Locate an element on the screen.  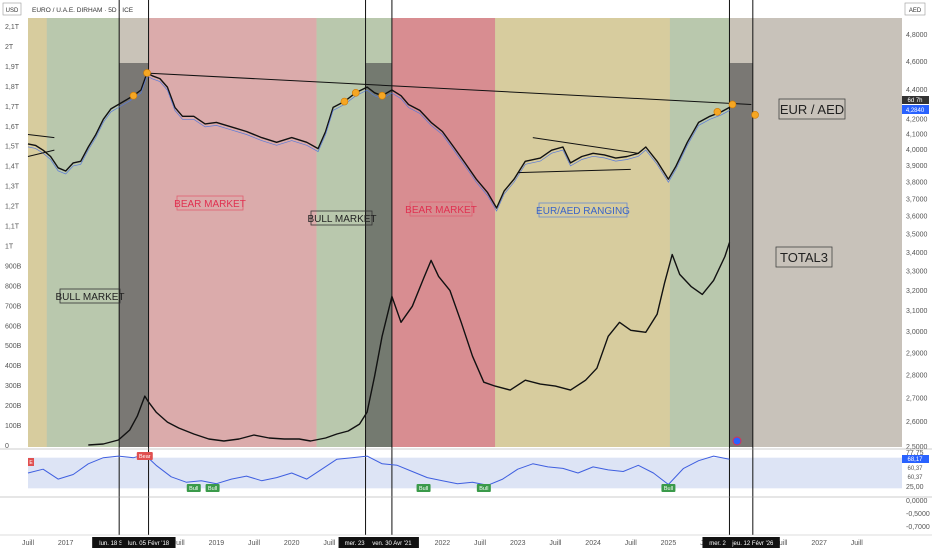
date-marker-label-3: ven. 30 Avr '21 is located at coordinates (392, 544).